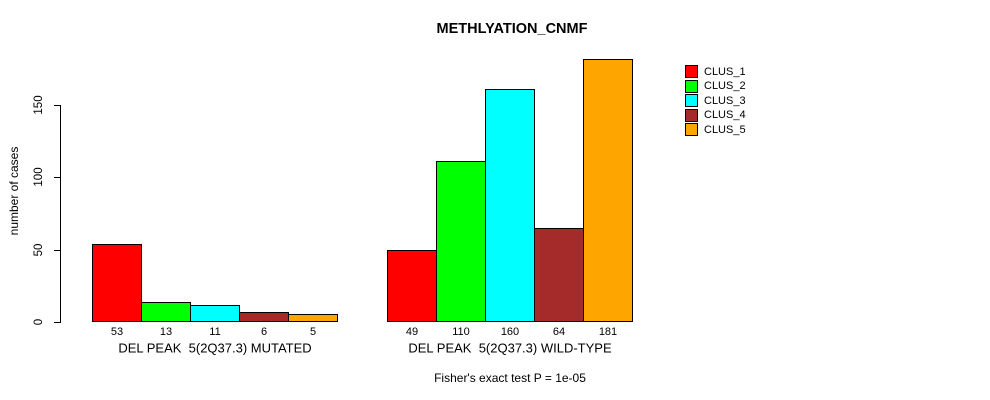 The width and height of the screenshot is (990, 400). What do you see at coordinates (461, 332) in the screenshot?
I see `bar-value-label: 110` at bounding box center [461, 332].